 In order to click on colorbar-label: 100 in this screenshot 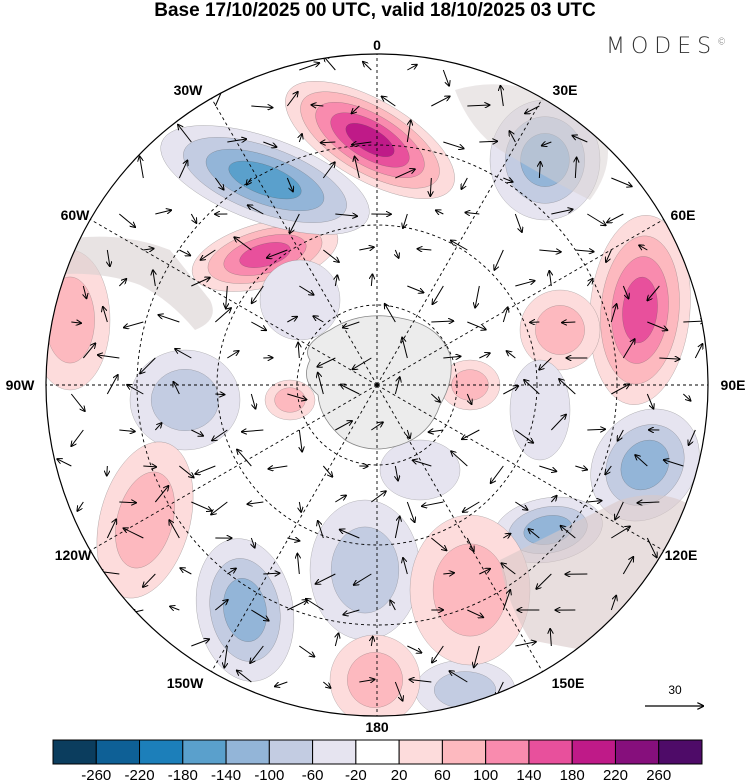, I will do `click(485, 775)`.